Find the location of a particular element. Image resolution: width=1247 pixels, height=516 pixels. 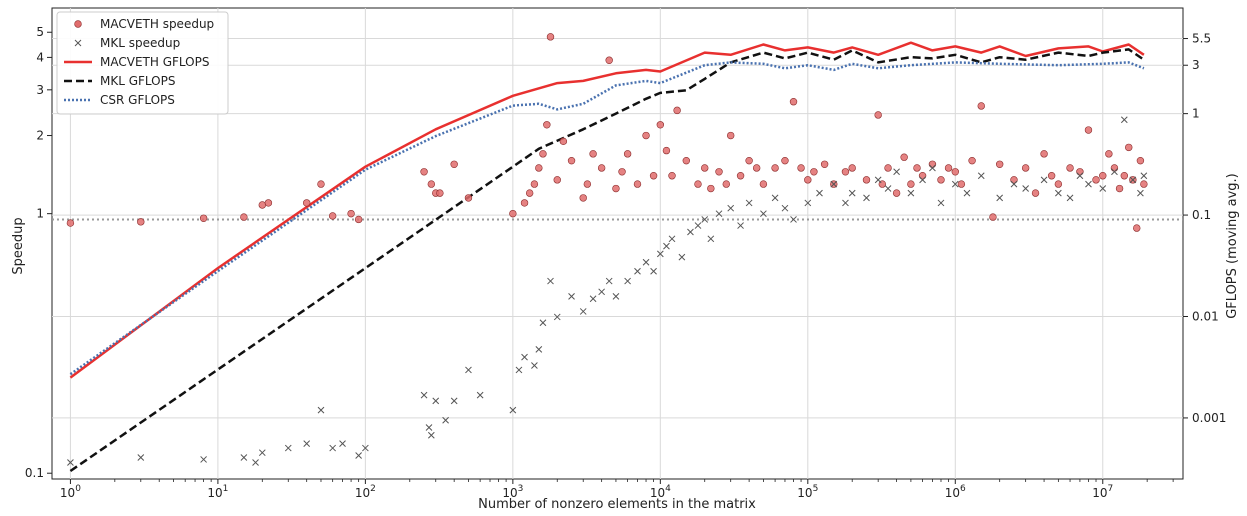

y2-tick-label: 5.5 is located at coordinates (1201, 39).